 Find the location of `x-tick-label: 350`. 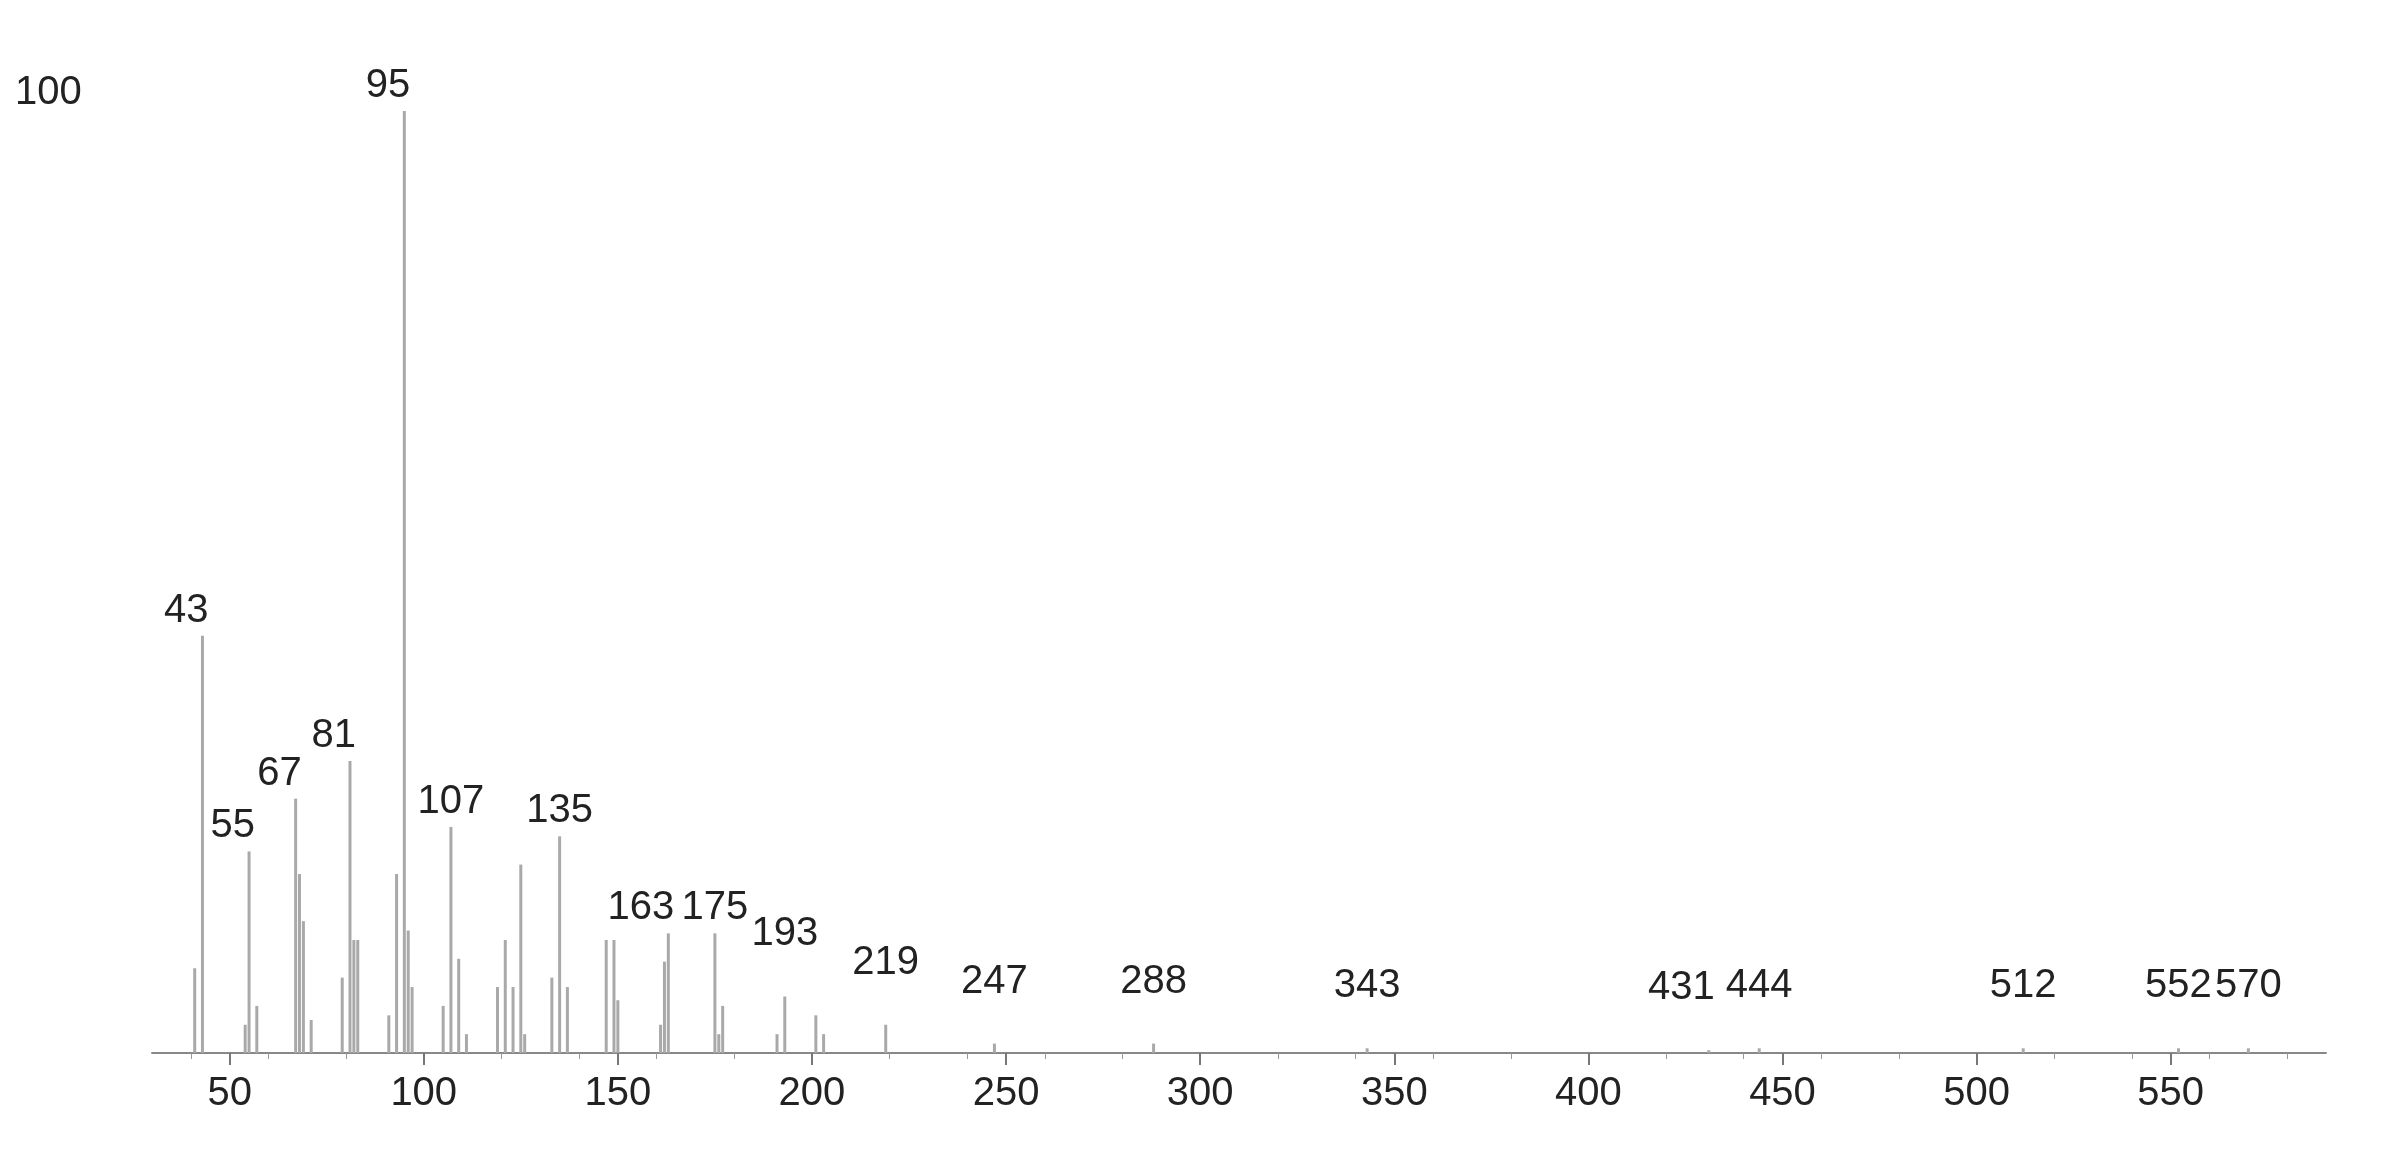

x-tick-label: 350 is located at coordinates (1394, 1091).